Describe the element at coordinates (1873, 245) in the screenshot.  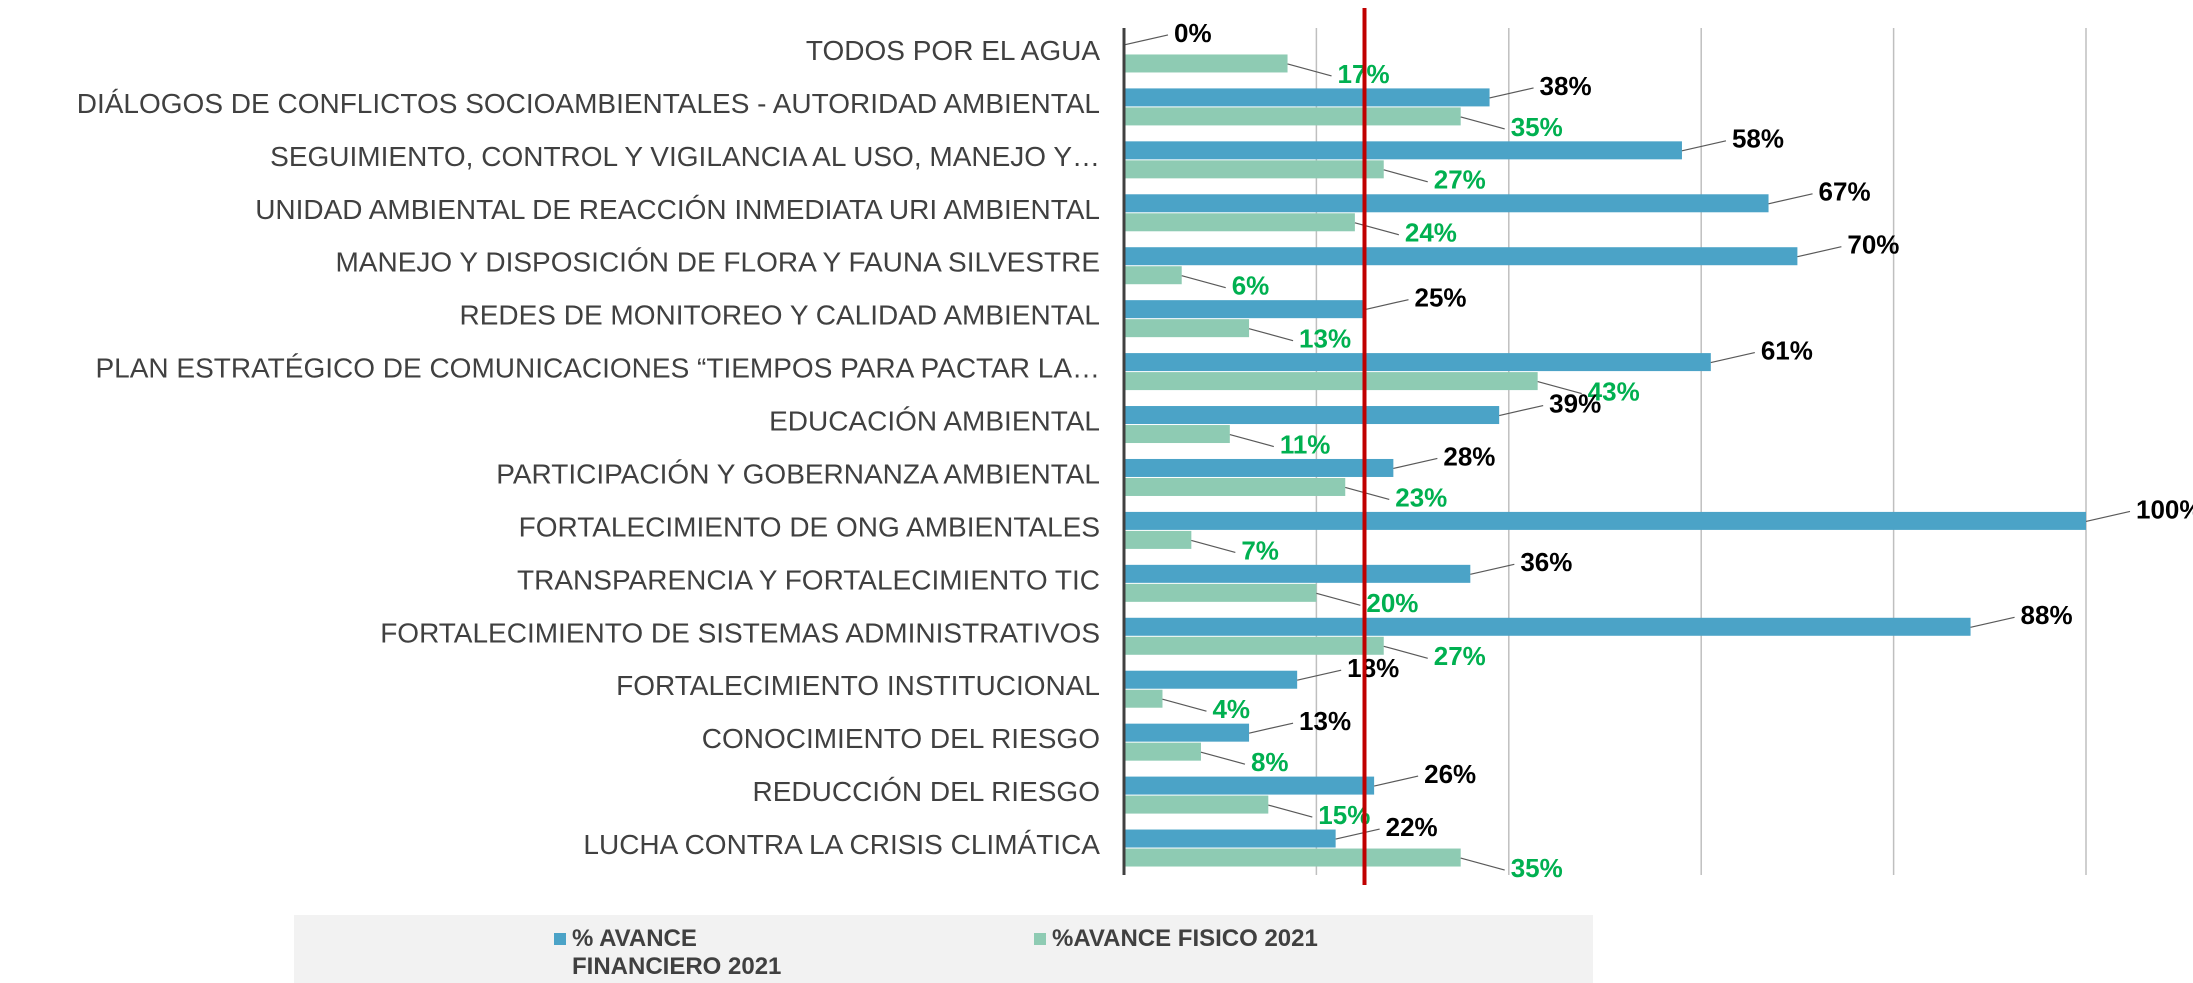
I see `data-label: 70%` at that location.